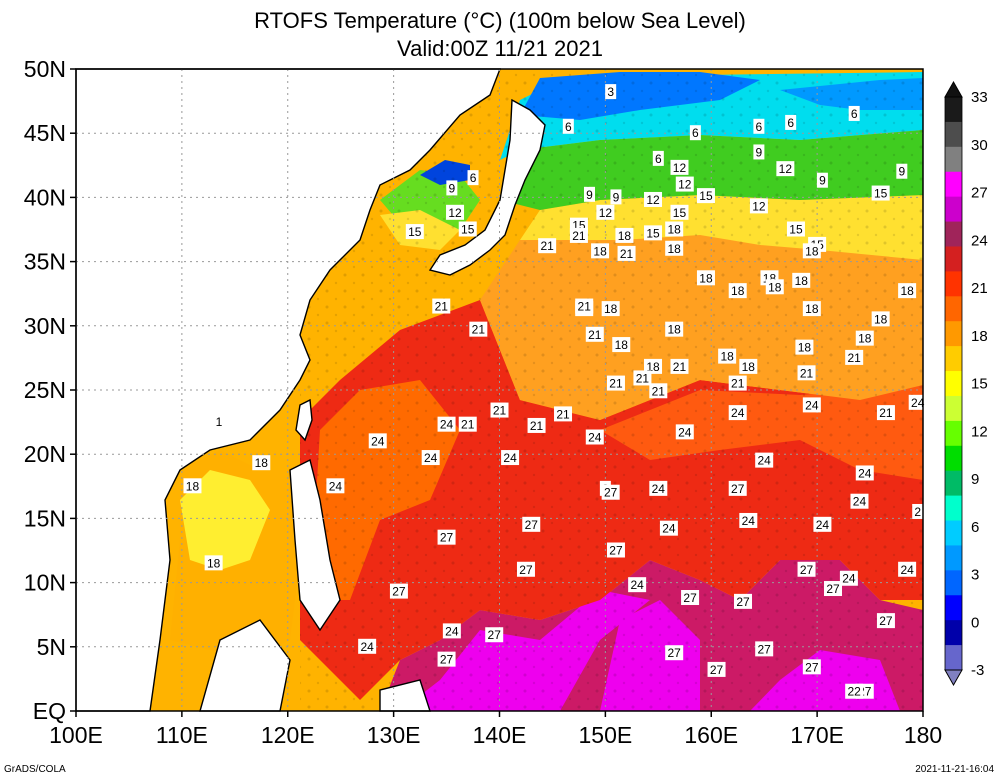  What do you see at coordinates (979, 193) in the screenshot?
I see `colorbar-label: 27` at bounding box center [979, 193].